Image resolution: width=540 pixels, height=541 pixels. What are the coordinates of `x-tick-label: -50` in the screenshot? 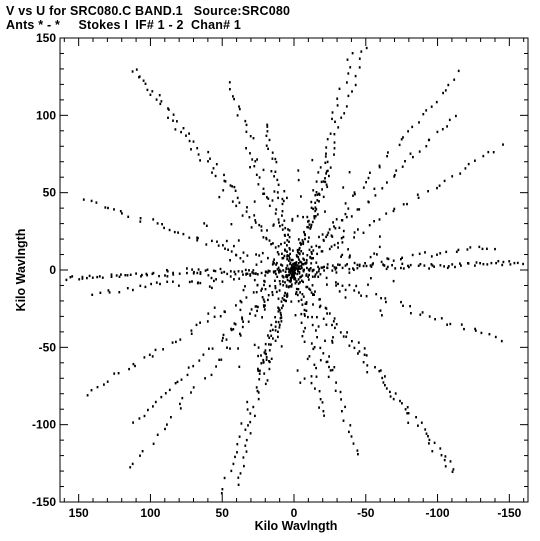 It's located at (366, 513).